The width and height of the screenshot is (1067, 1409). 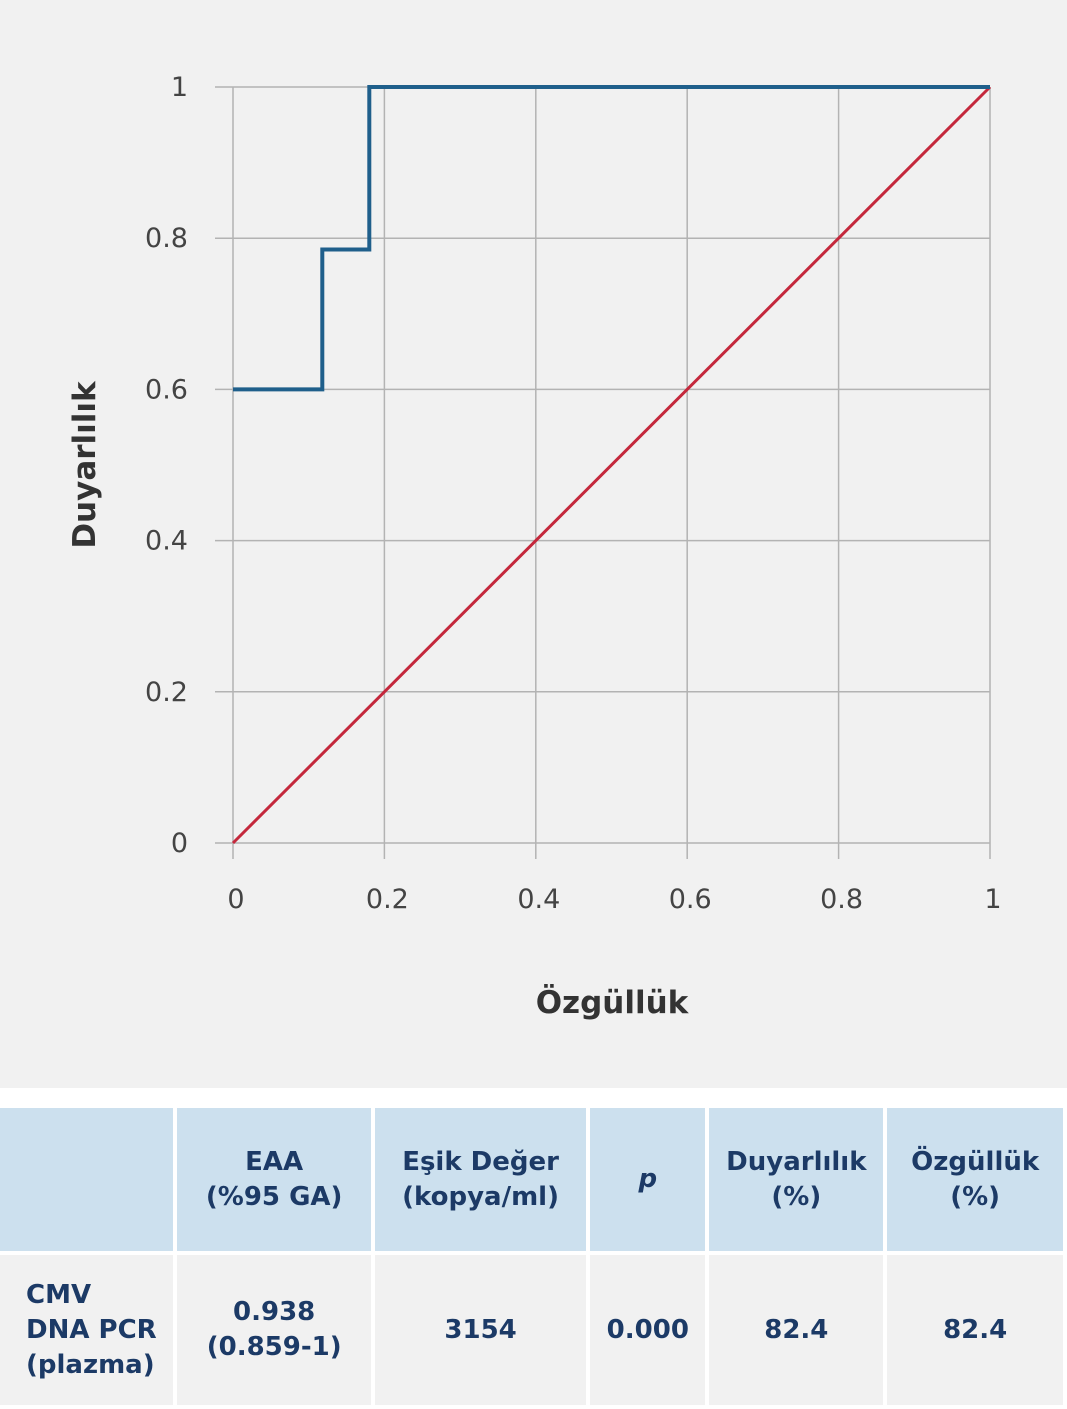 I want to click on p-value-cell: 0.000, so click(x=648, y=1330).